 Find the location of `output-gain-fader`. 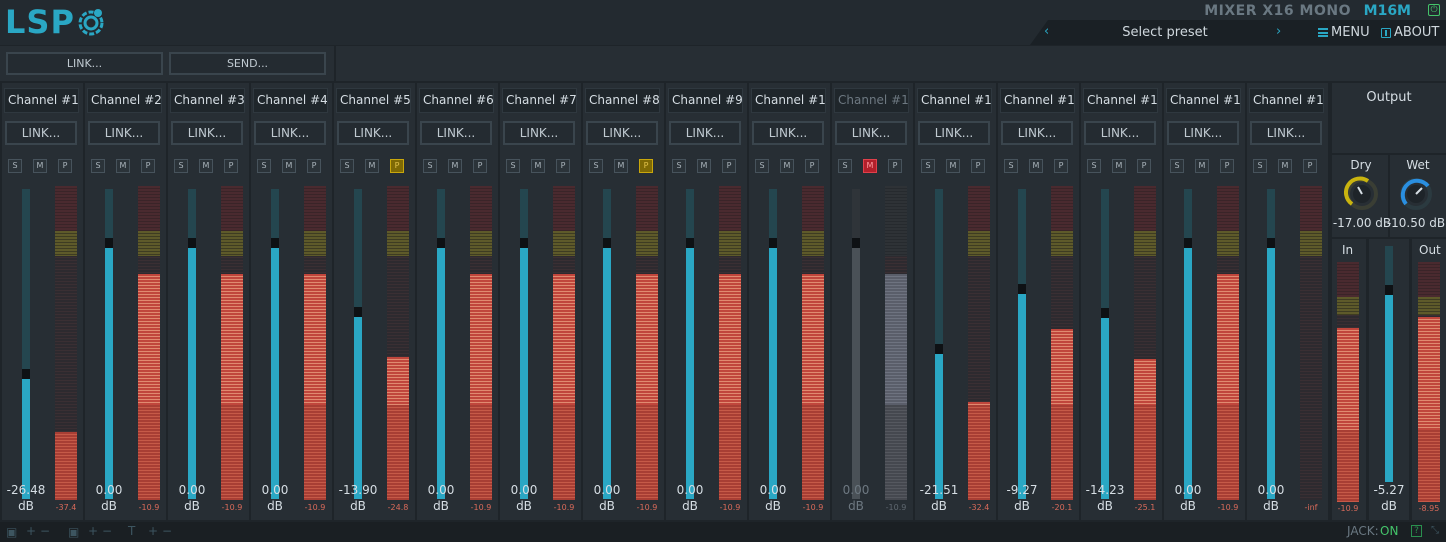

output-gain-fader is located at coordinates (1389, 364).